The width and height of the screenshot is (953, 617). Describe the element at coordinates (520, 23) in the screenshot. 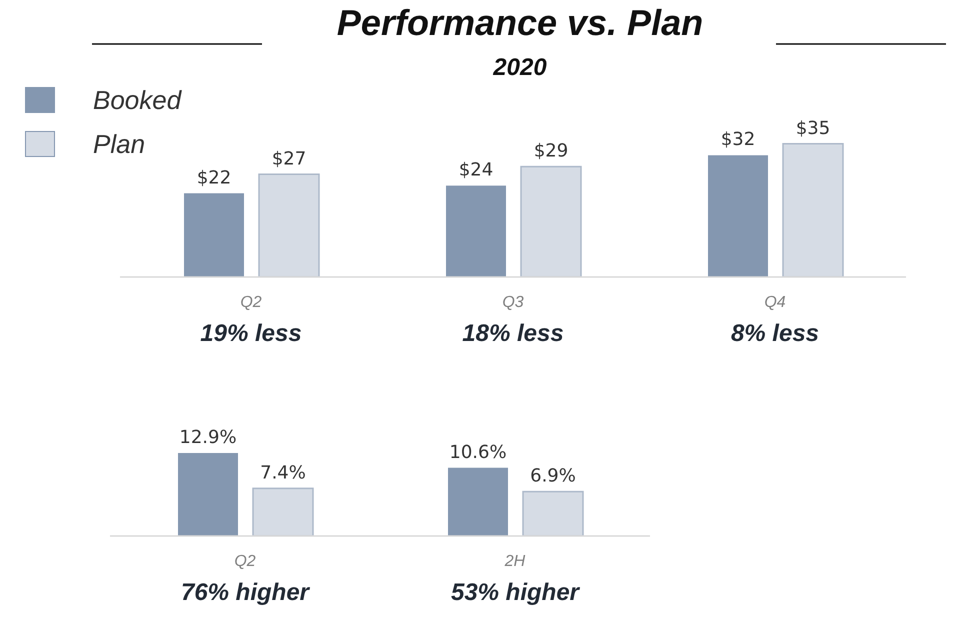

I see `chart-title: Performance vs. Plan` at that location.